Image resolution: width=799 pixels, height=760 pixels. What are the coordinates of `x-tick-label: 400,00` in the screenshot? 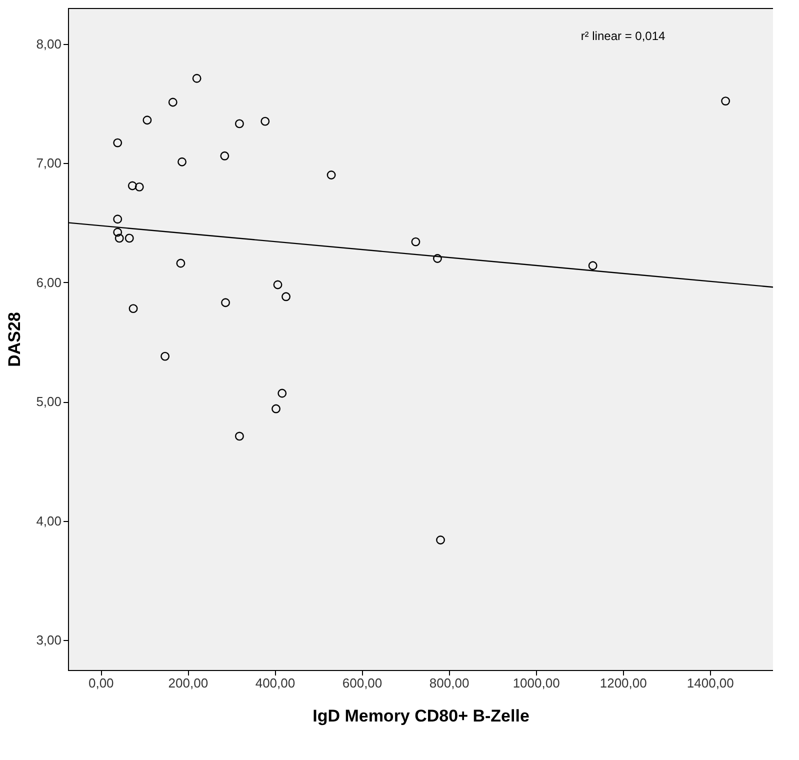 It's located at (275, 683).